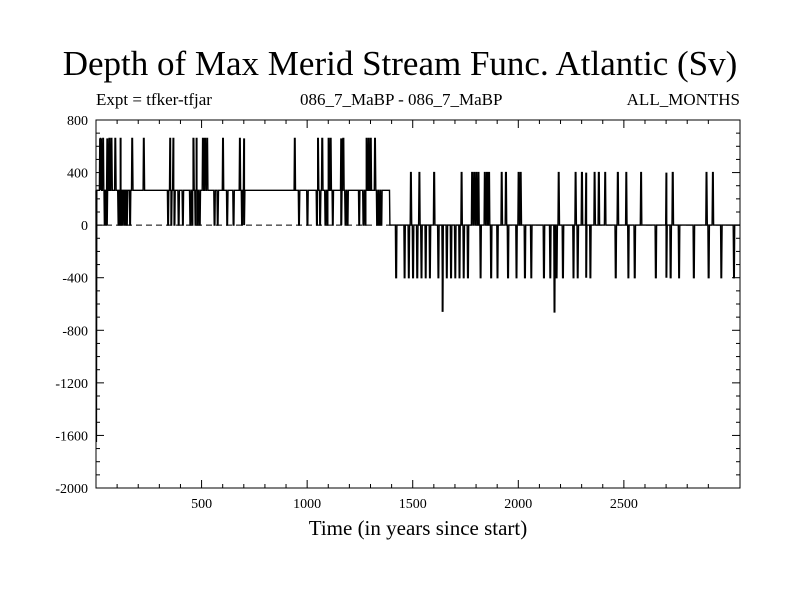 This screenshot has width=800, height=600. What do you see at coordinates (71, 436) in the screenshot?
I see `y-tick-label: -1600` at bounding box center [71, 436].